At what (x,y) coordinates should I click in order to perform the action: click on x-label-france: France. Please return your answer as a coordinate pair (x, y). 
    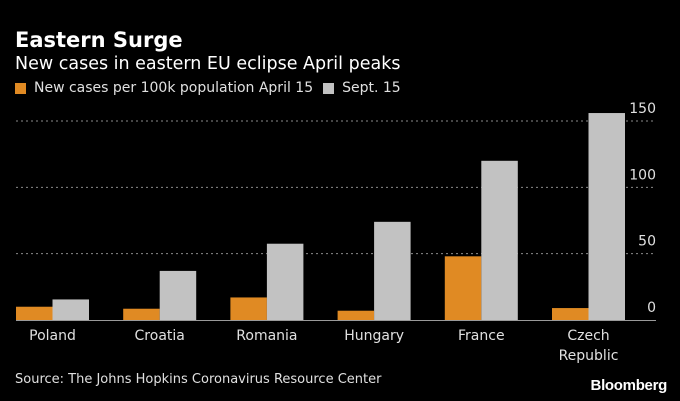
    Looking at the image, I should click on (481, 336).